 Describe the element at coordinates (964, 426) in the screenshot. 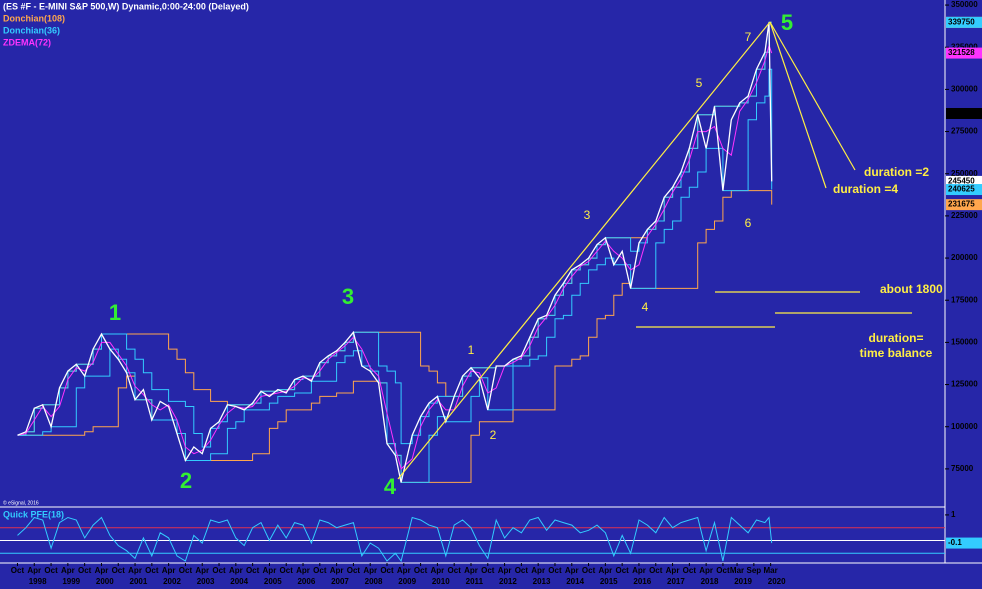

I see `y-tick-label: 100000` at that location.